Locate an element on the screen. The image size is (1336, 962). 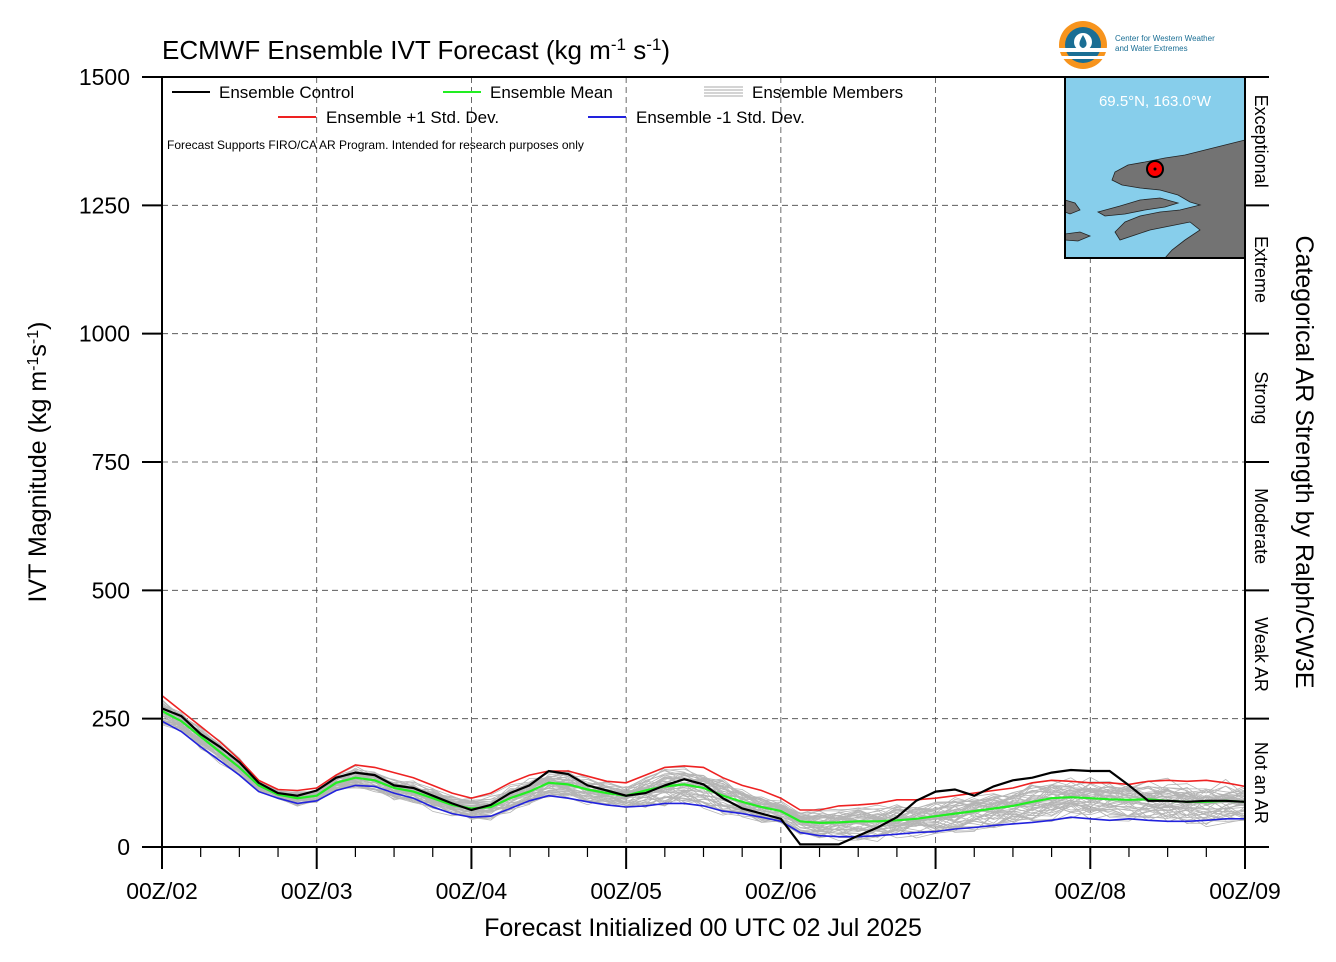
x-tick-label: 00Z/07 is located at coordinates (936, 891).